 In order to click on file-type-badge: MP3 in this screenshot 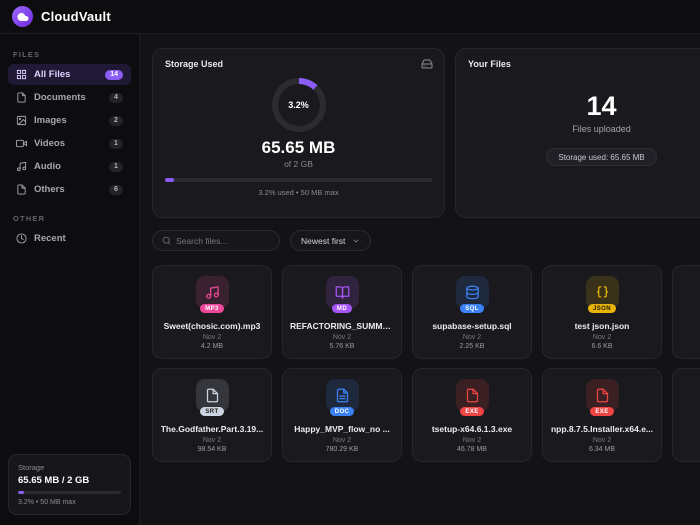, I will do `click(212, 308)`.